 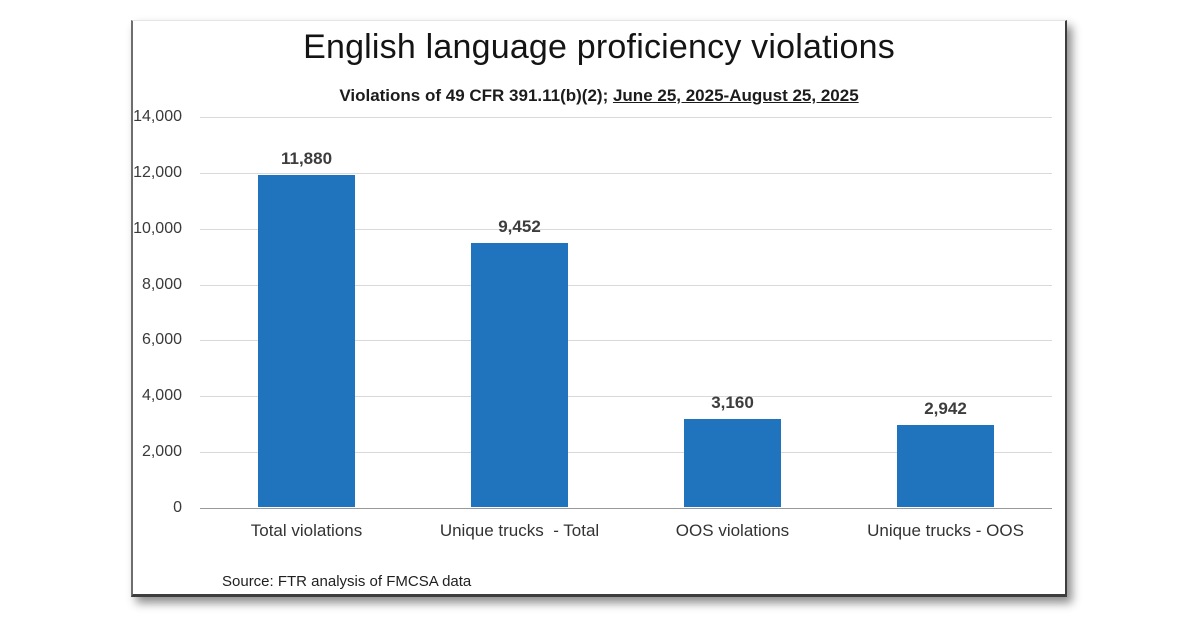 What do you see at coordinates (945, 530) in the screenshot?
I see `x-category-label: Unique trucks - OOS` at bounding box center [945, 530].